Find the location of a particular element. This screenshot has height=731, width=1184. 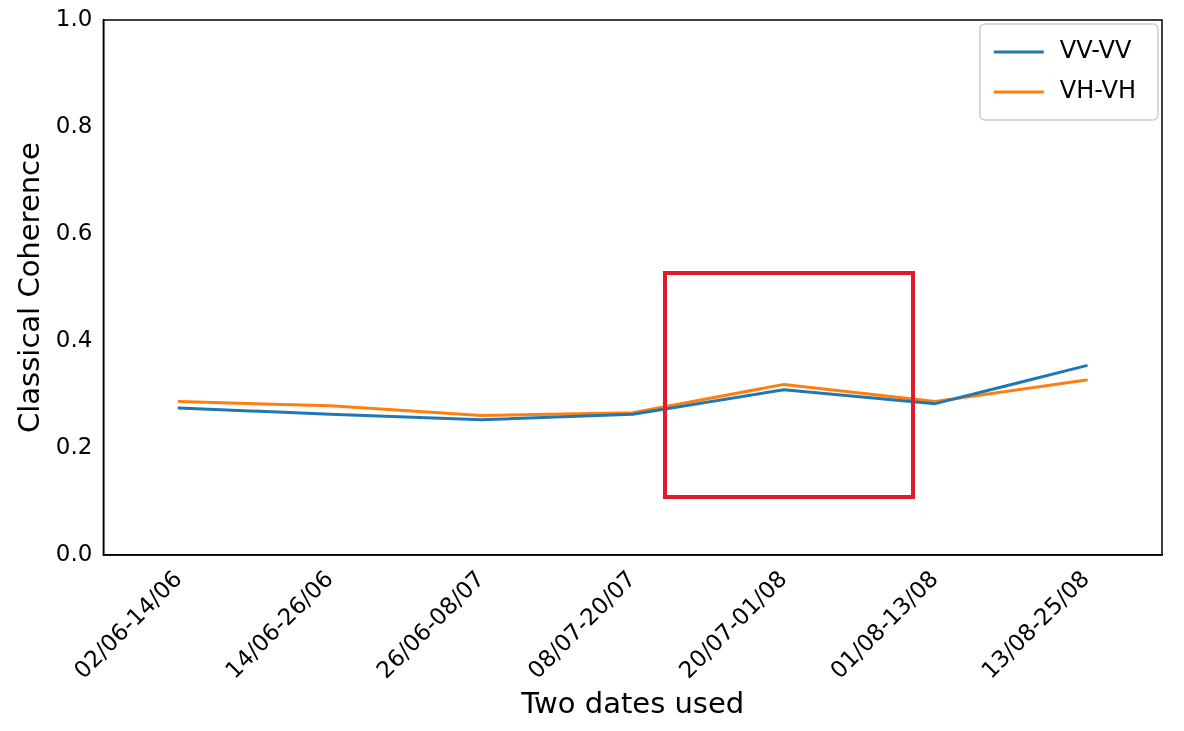

y-tick-label: 0.4 is located at coordinates (74, 339).